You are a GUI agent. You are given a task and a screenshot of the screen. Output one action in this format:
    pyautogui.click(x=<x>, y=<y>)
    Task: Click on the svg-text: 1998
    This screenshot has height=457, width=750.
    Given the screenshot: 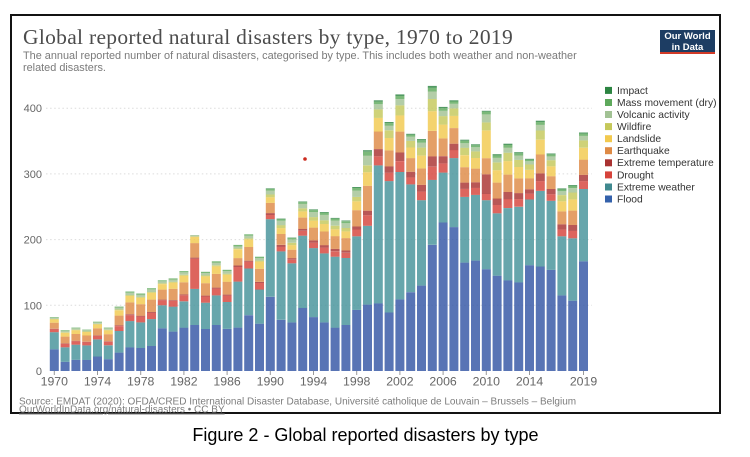 What is the action you would take?
    pyautogui.click(x=357, y=382)
    